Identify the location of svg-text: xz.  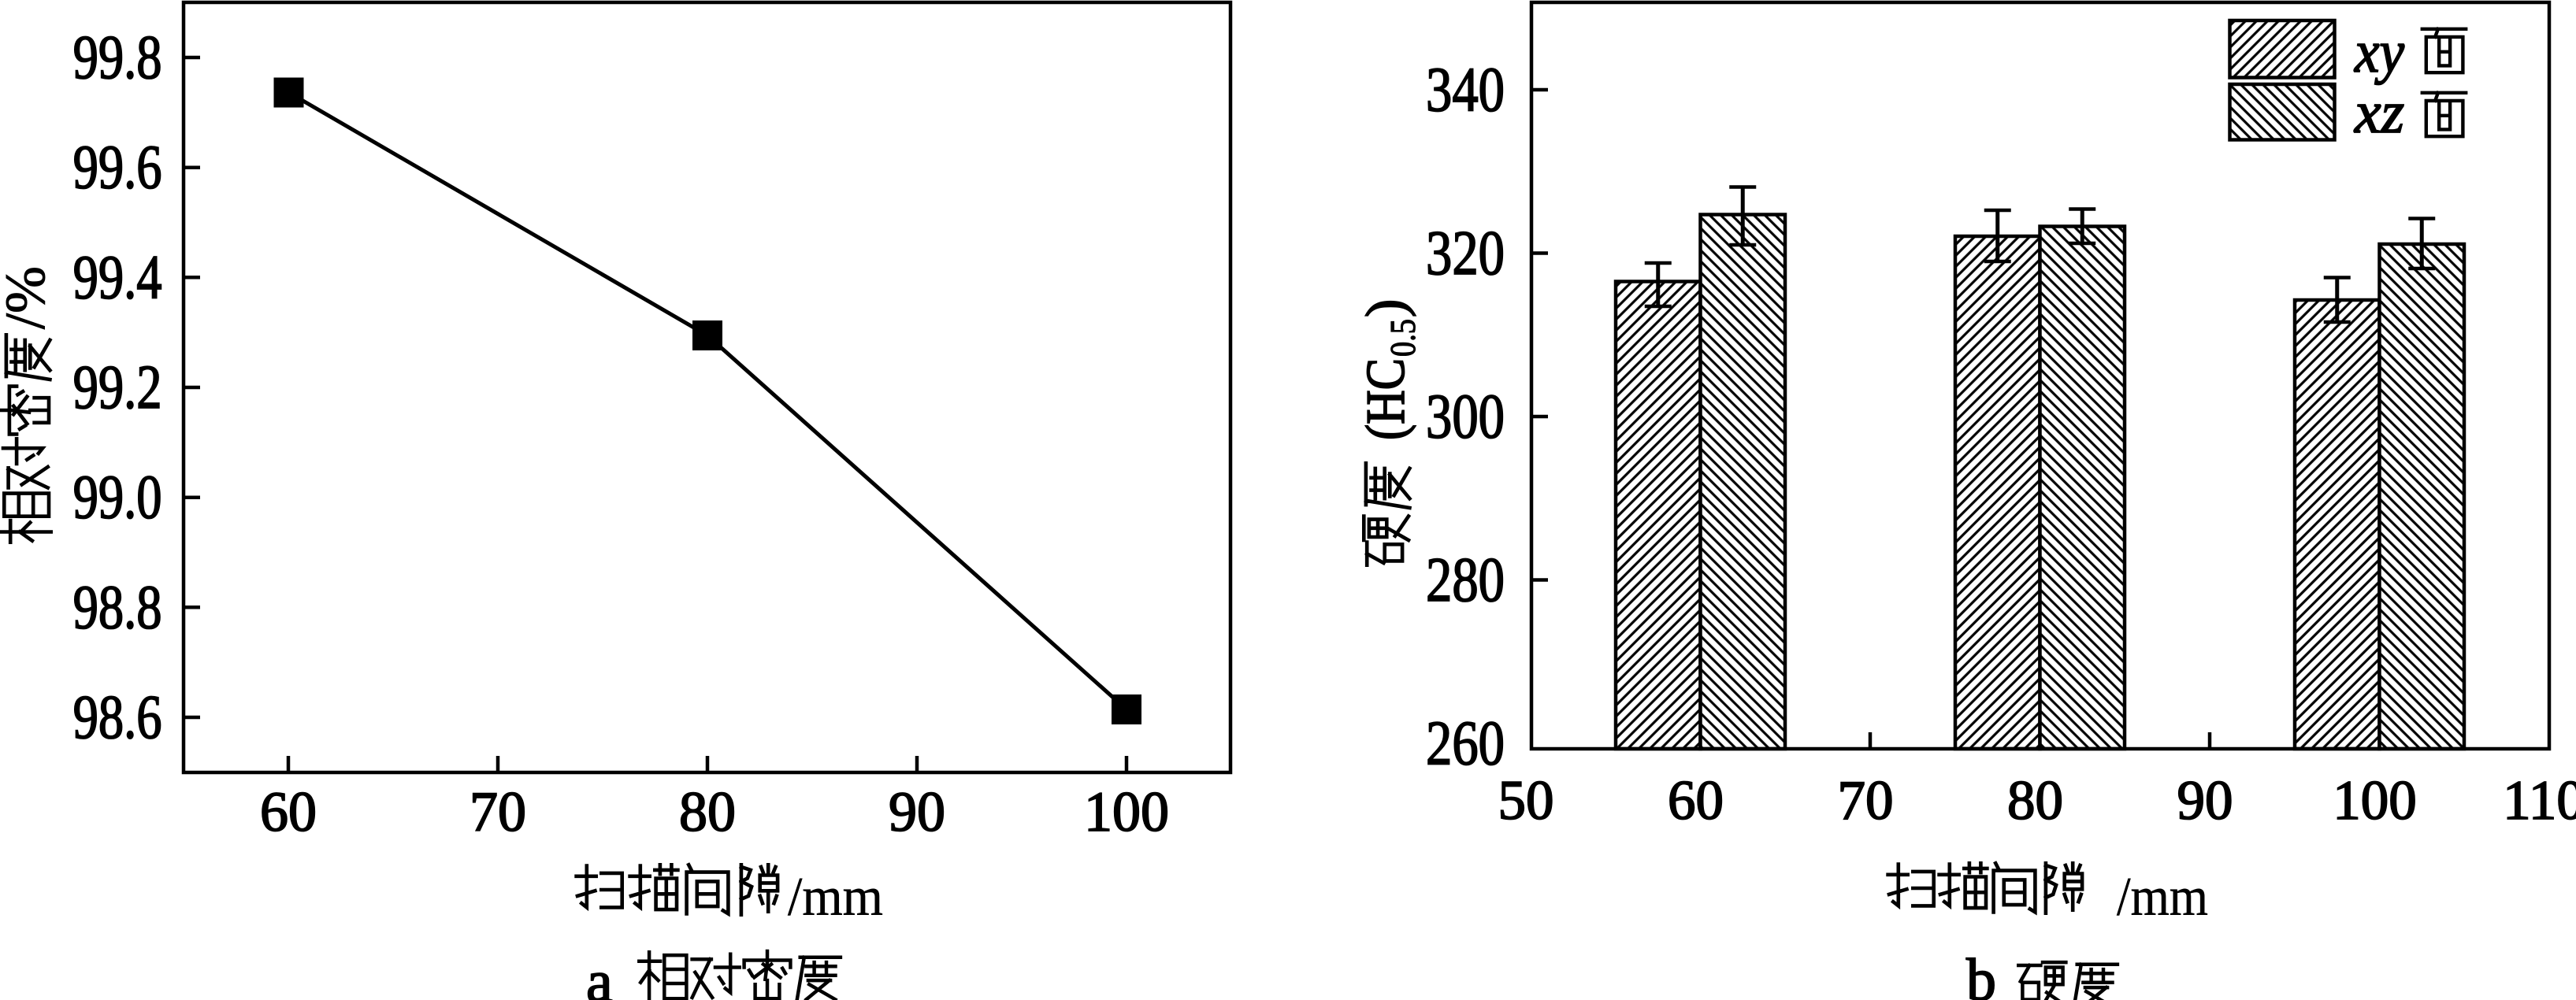
(2379, 113).